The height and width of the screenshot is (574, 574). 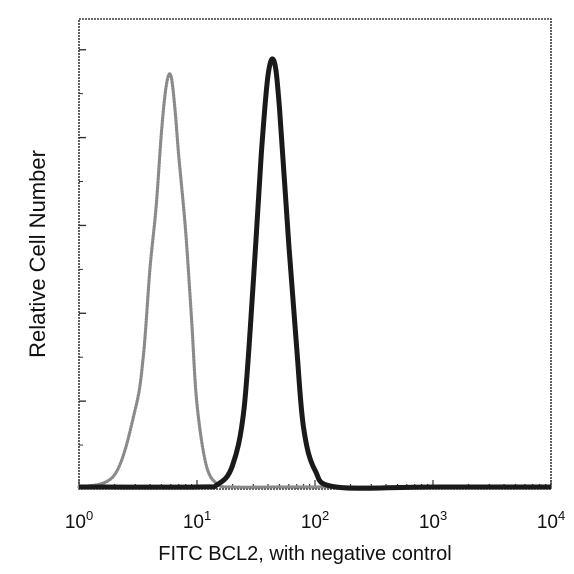 I want to click on x-tick-label: 10⁰, so click(x=79, y=520).